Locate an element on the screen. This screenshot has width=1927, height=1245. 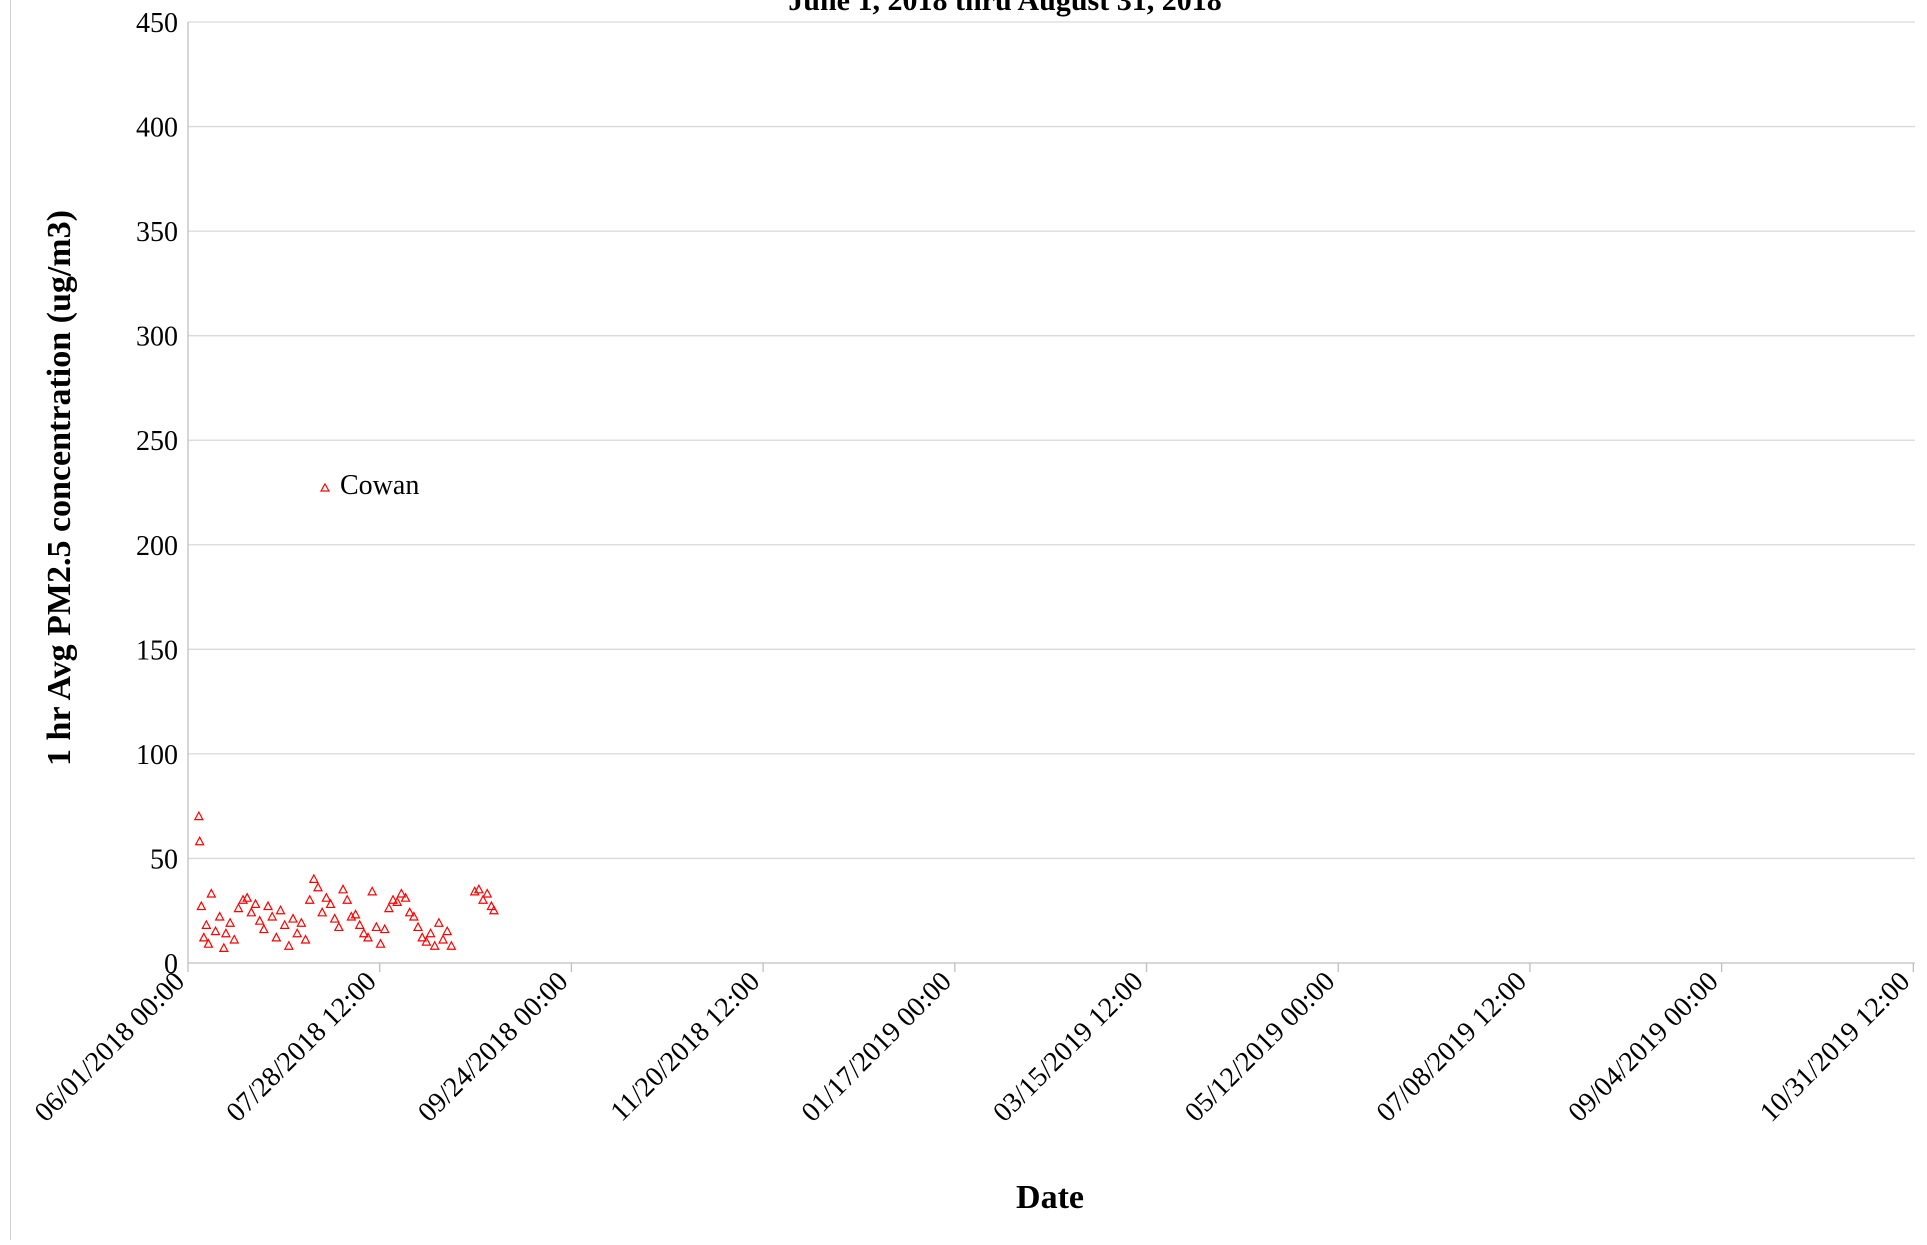
x-tick-label: 07/28/2018 12:00 is located at coordinates (301, 1047).